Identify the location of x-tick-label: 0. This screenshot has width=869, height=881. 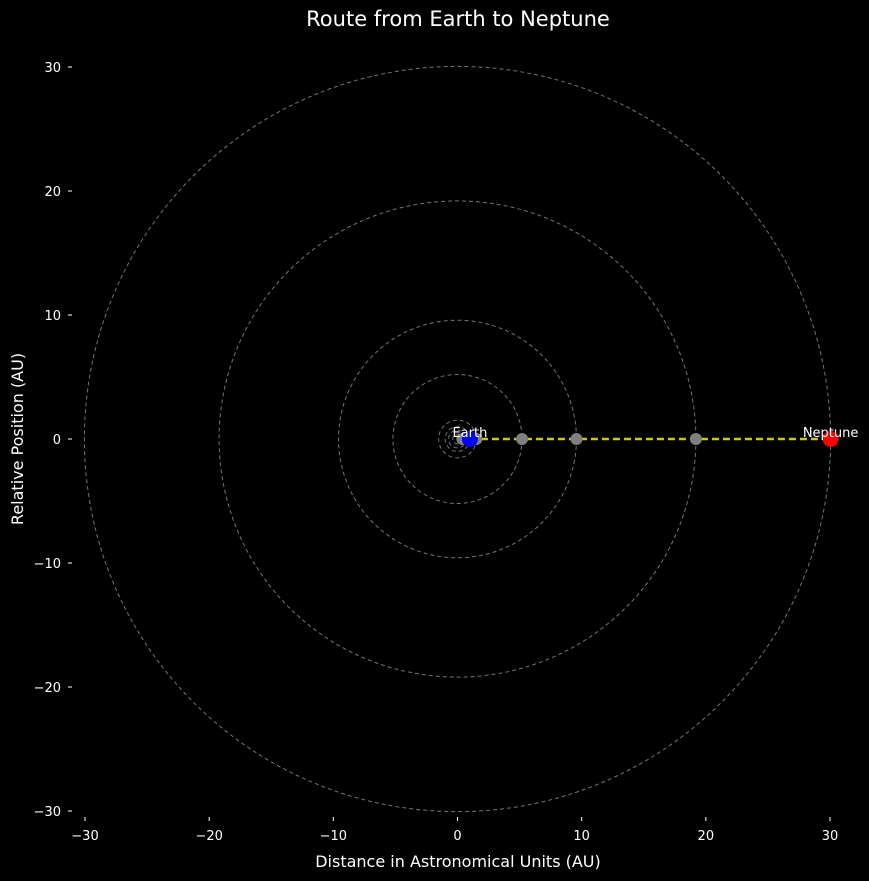
(457, 836).